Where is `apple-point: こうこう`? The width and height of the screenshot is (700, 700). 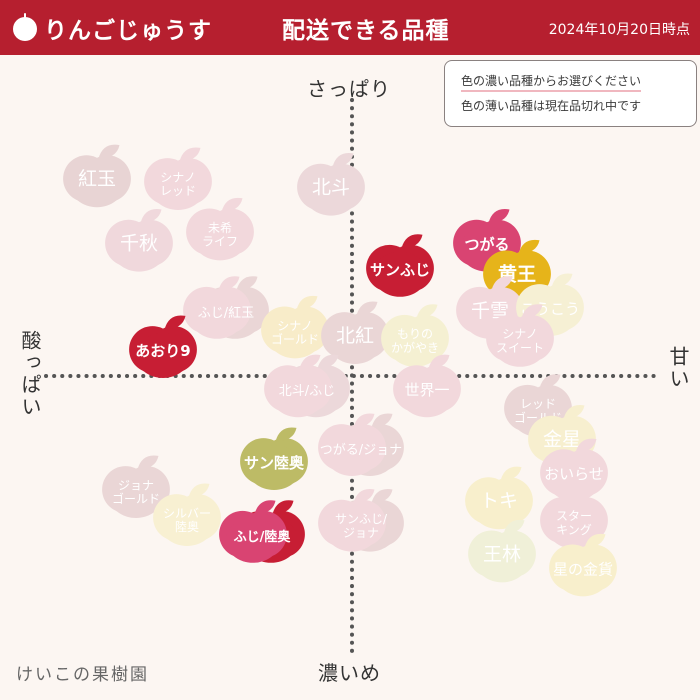
apple-point: こうこう is located at coordinates (550, 304).